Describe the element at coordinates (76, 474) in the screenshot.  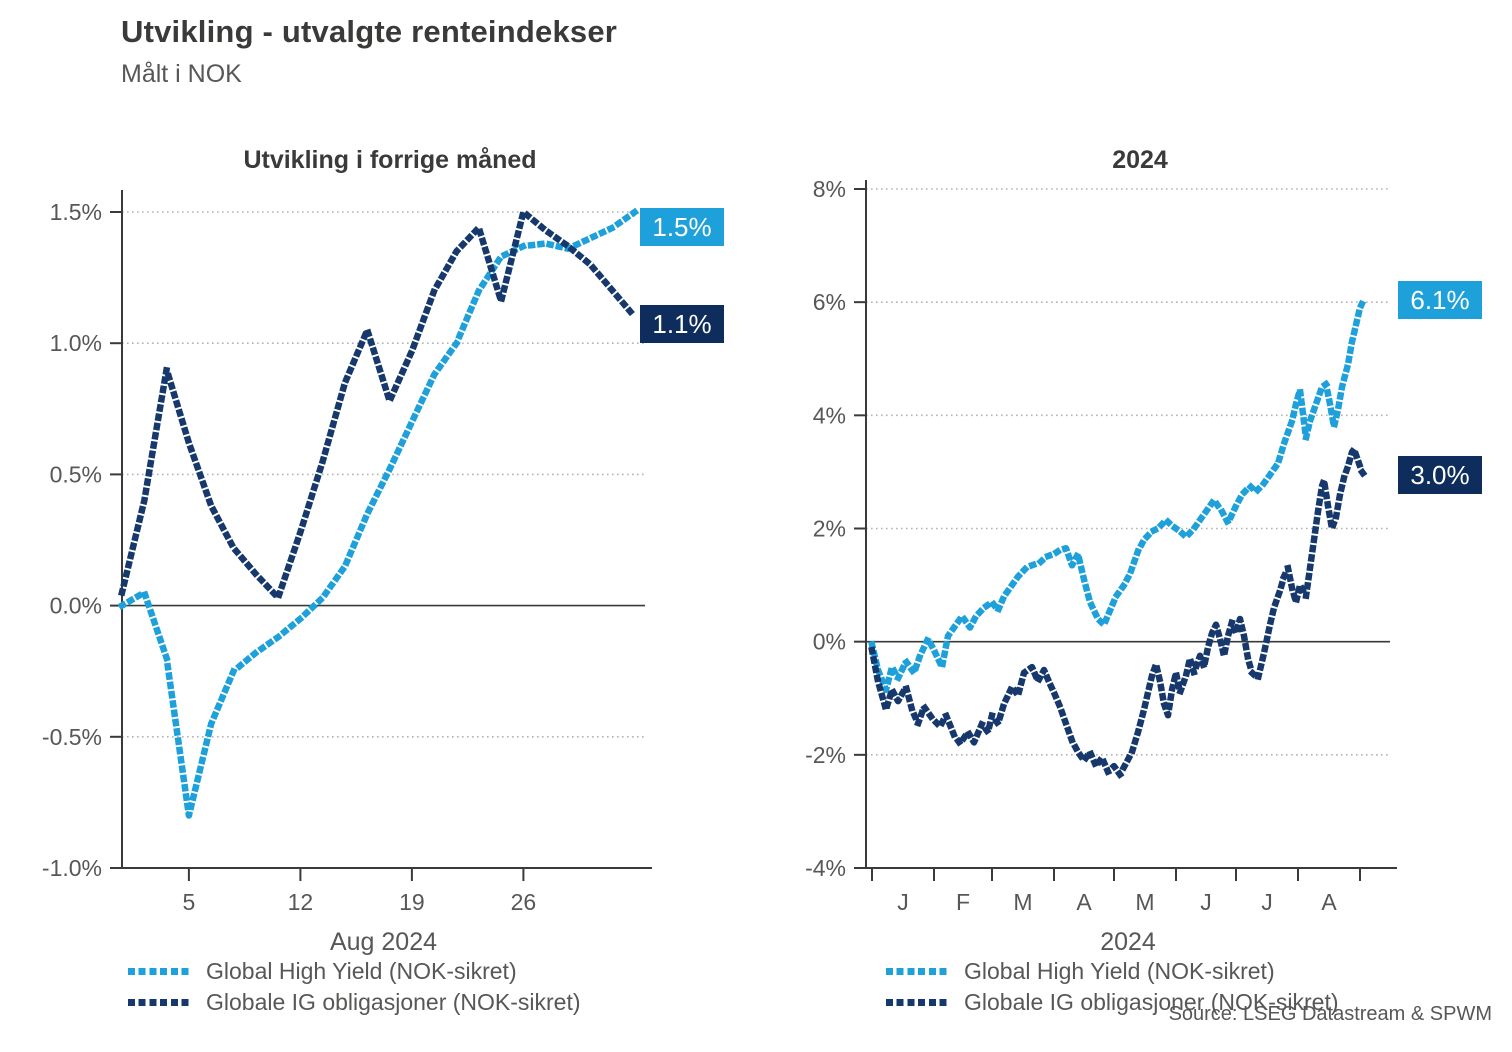
I see `y-tick-label: 0.5%` at that location.